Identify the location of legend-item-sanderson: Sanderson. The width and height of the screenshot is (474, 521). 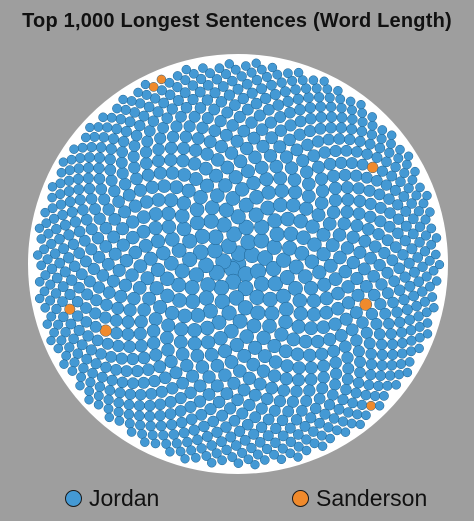
(359, 498).